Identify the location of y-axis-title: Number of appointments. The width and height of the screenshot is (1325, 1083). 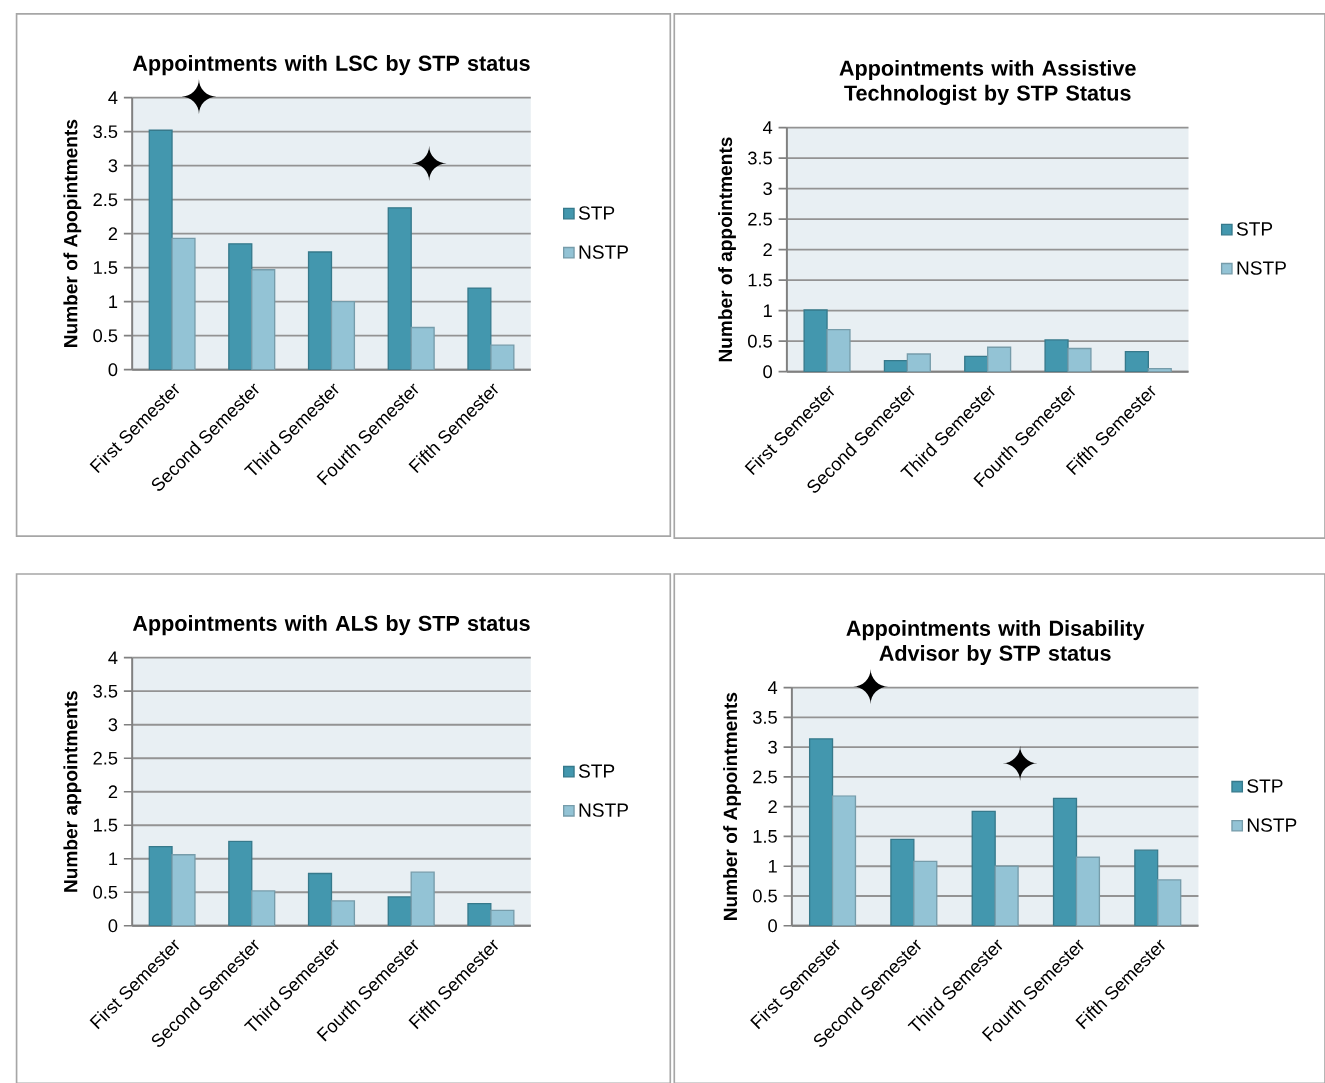
(727, 249).